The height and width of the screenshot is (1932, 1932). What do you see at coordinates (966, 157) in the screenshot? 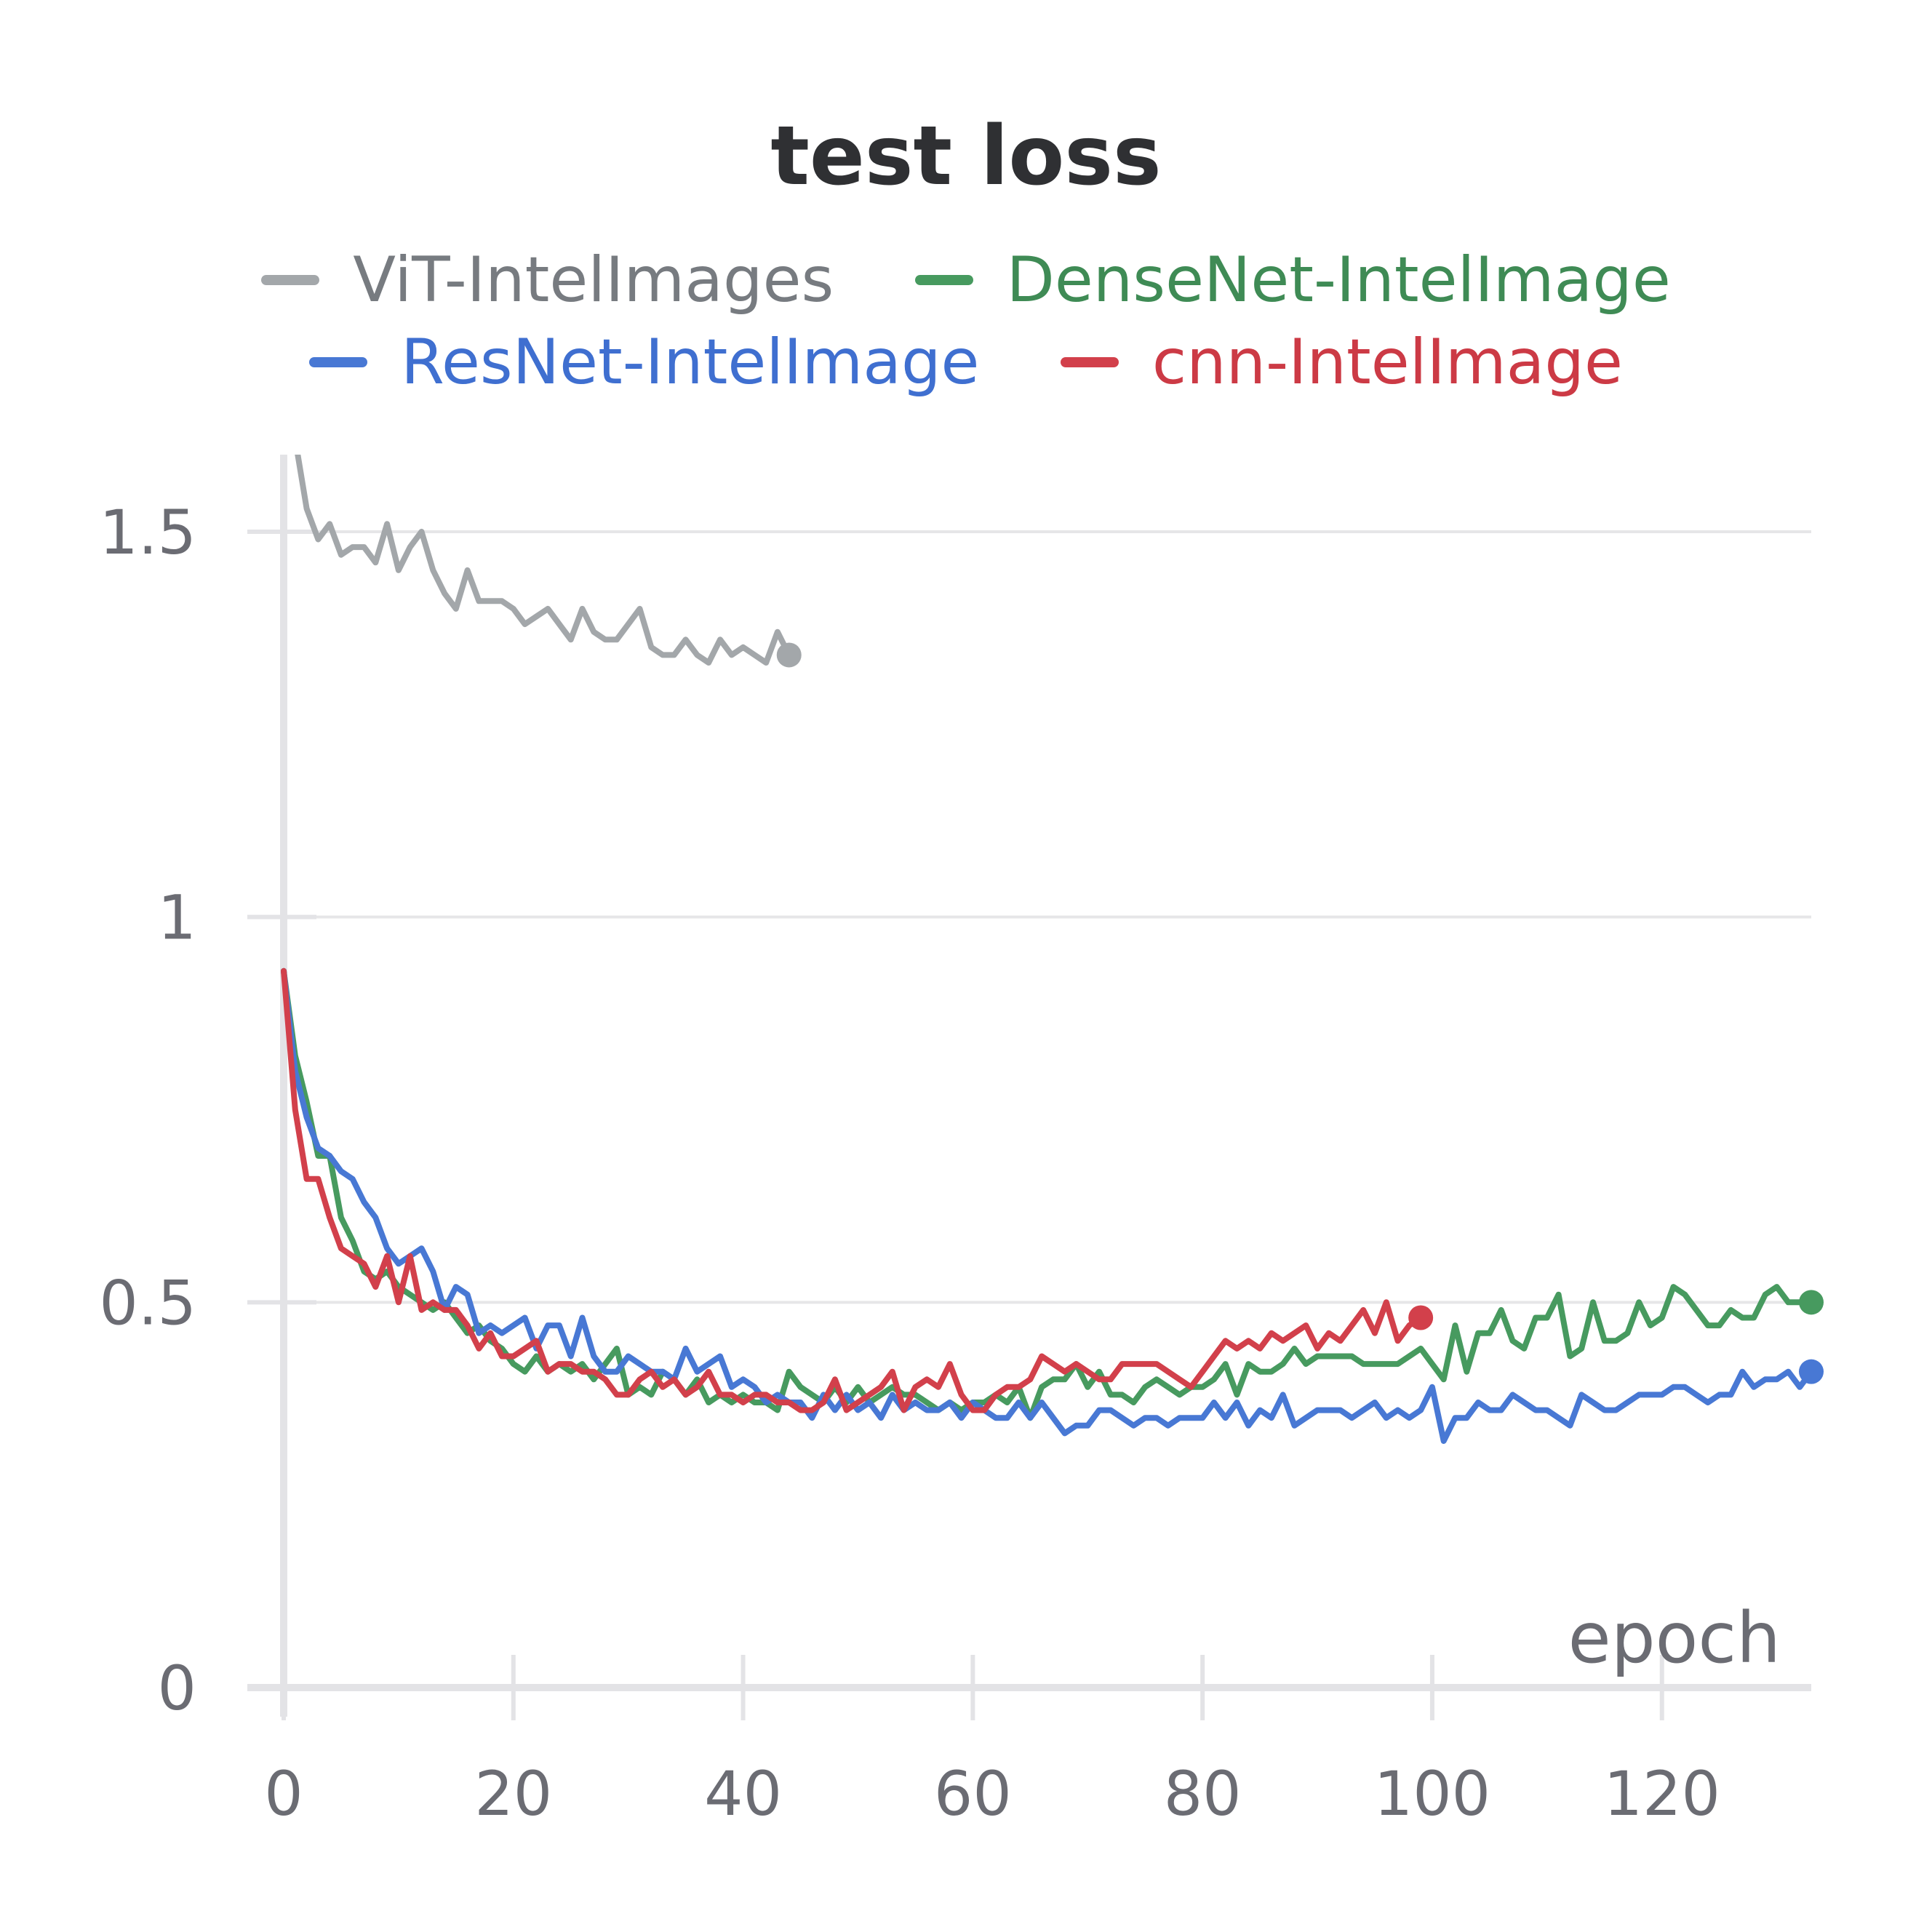
I see `chart-title: test loss` at bounding box center [966, 157].